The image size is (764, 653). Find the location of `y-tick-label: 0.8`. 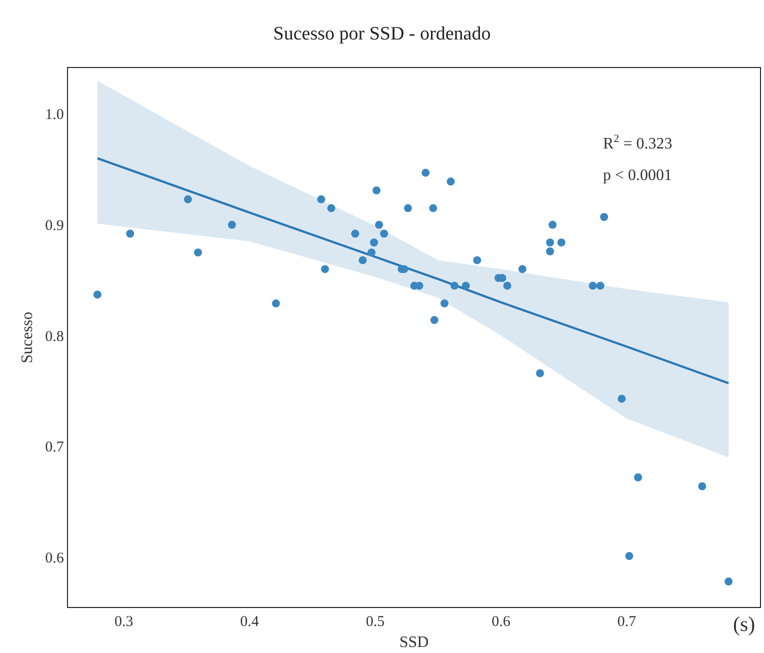

y-tick-label: 0.8 is located at coordinates (54, 336).